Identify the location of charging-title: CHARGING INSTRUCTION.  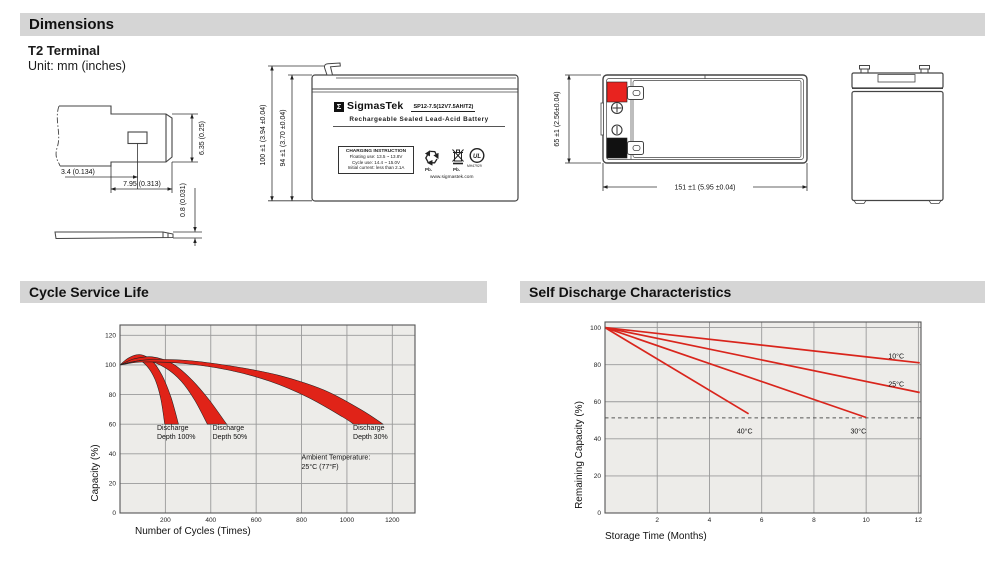
(376, 151).